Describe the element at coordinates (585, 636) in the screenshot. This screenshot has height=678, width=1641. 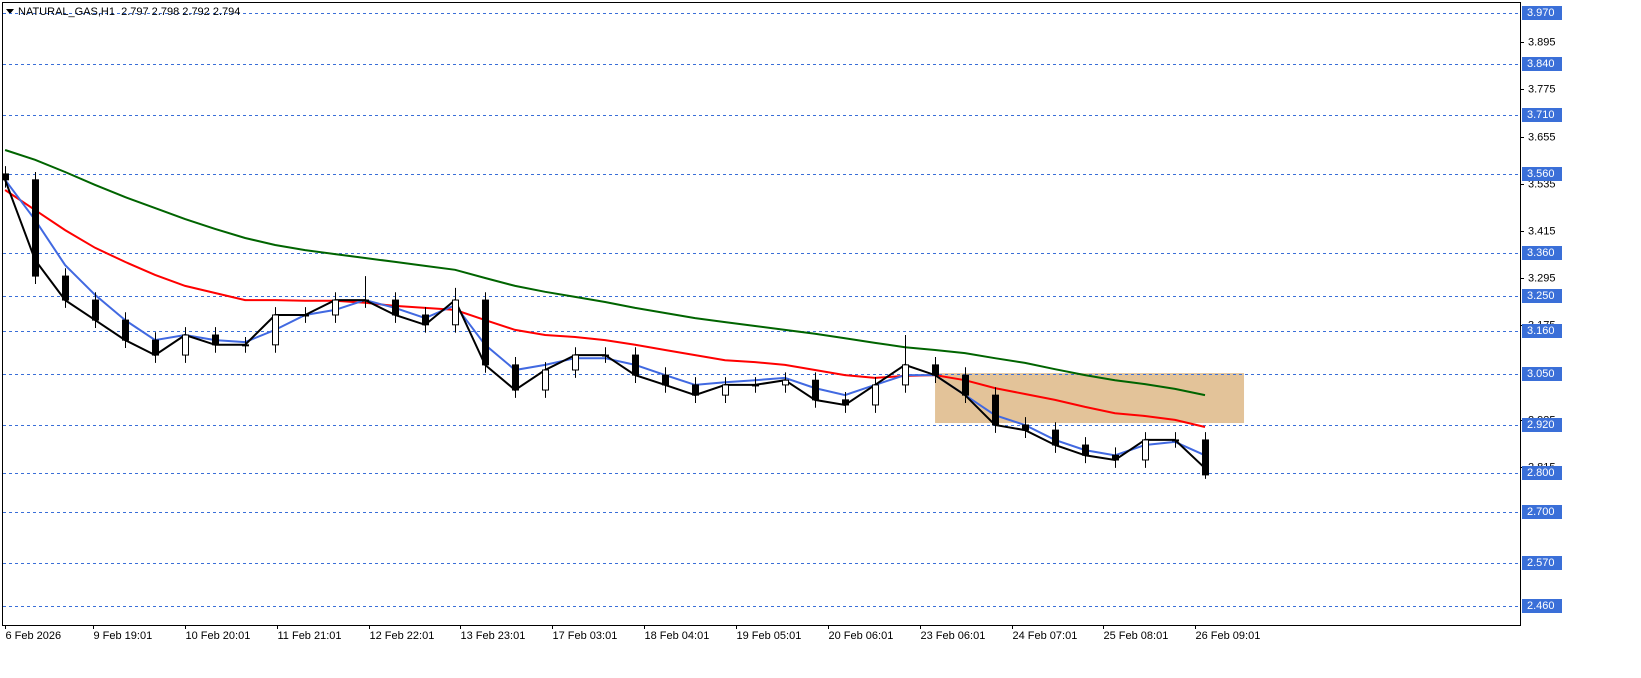
I see `x-tick-label: 17 Feb 03:01` at that location.